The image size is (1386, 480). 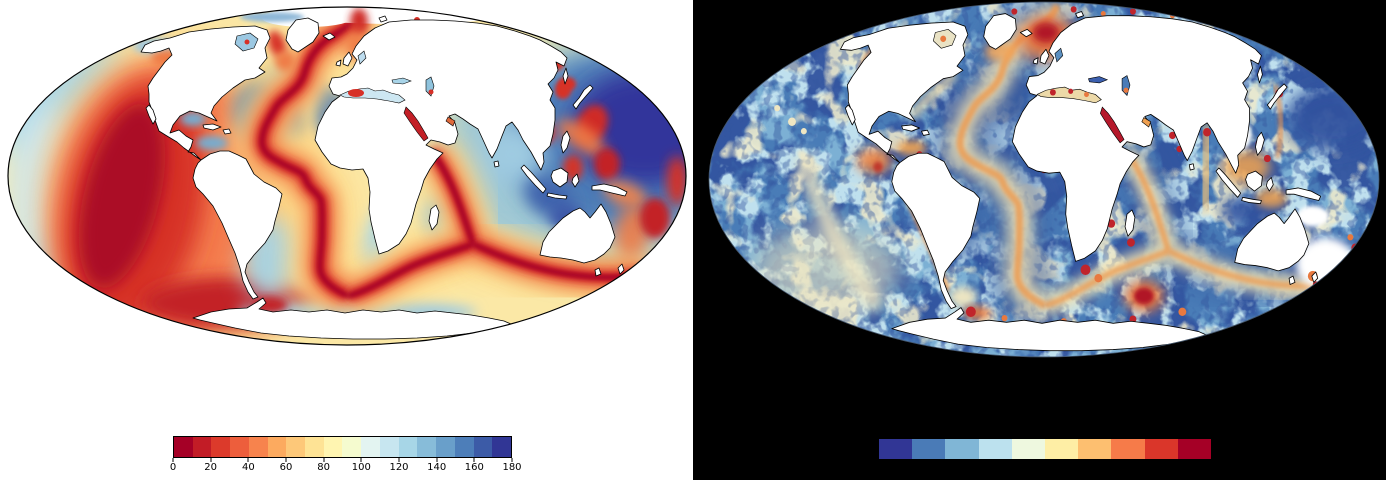 I want to click on colorbar-tick-label: 20, so click(x=211, y=467).